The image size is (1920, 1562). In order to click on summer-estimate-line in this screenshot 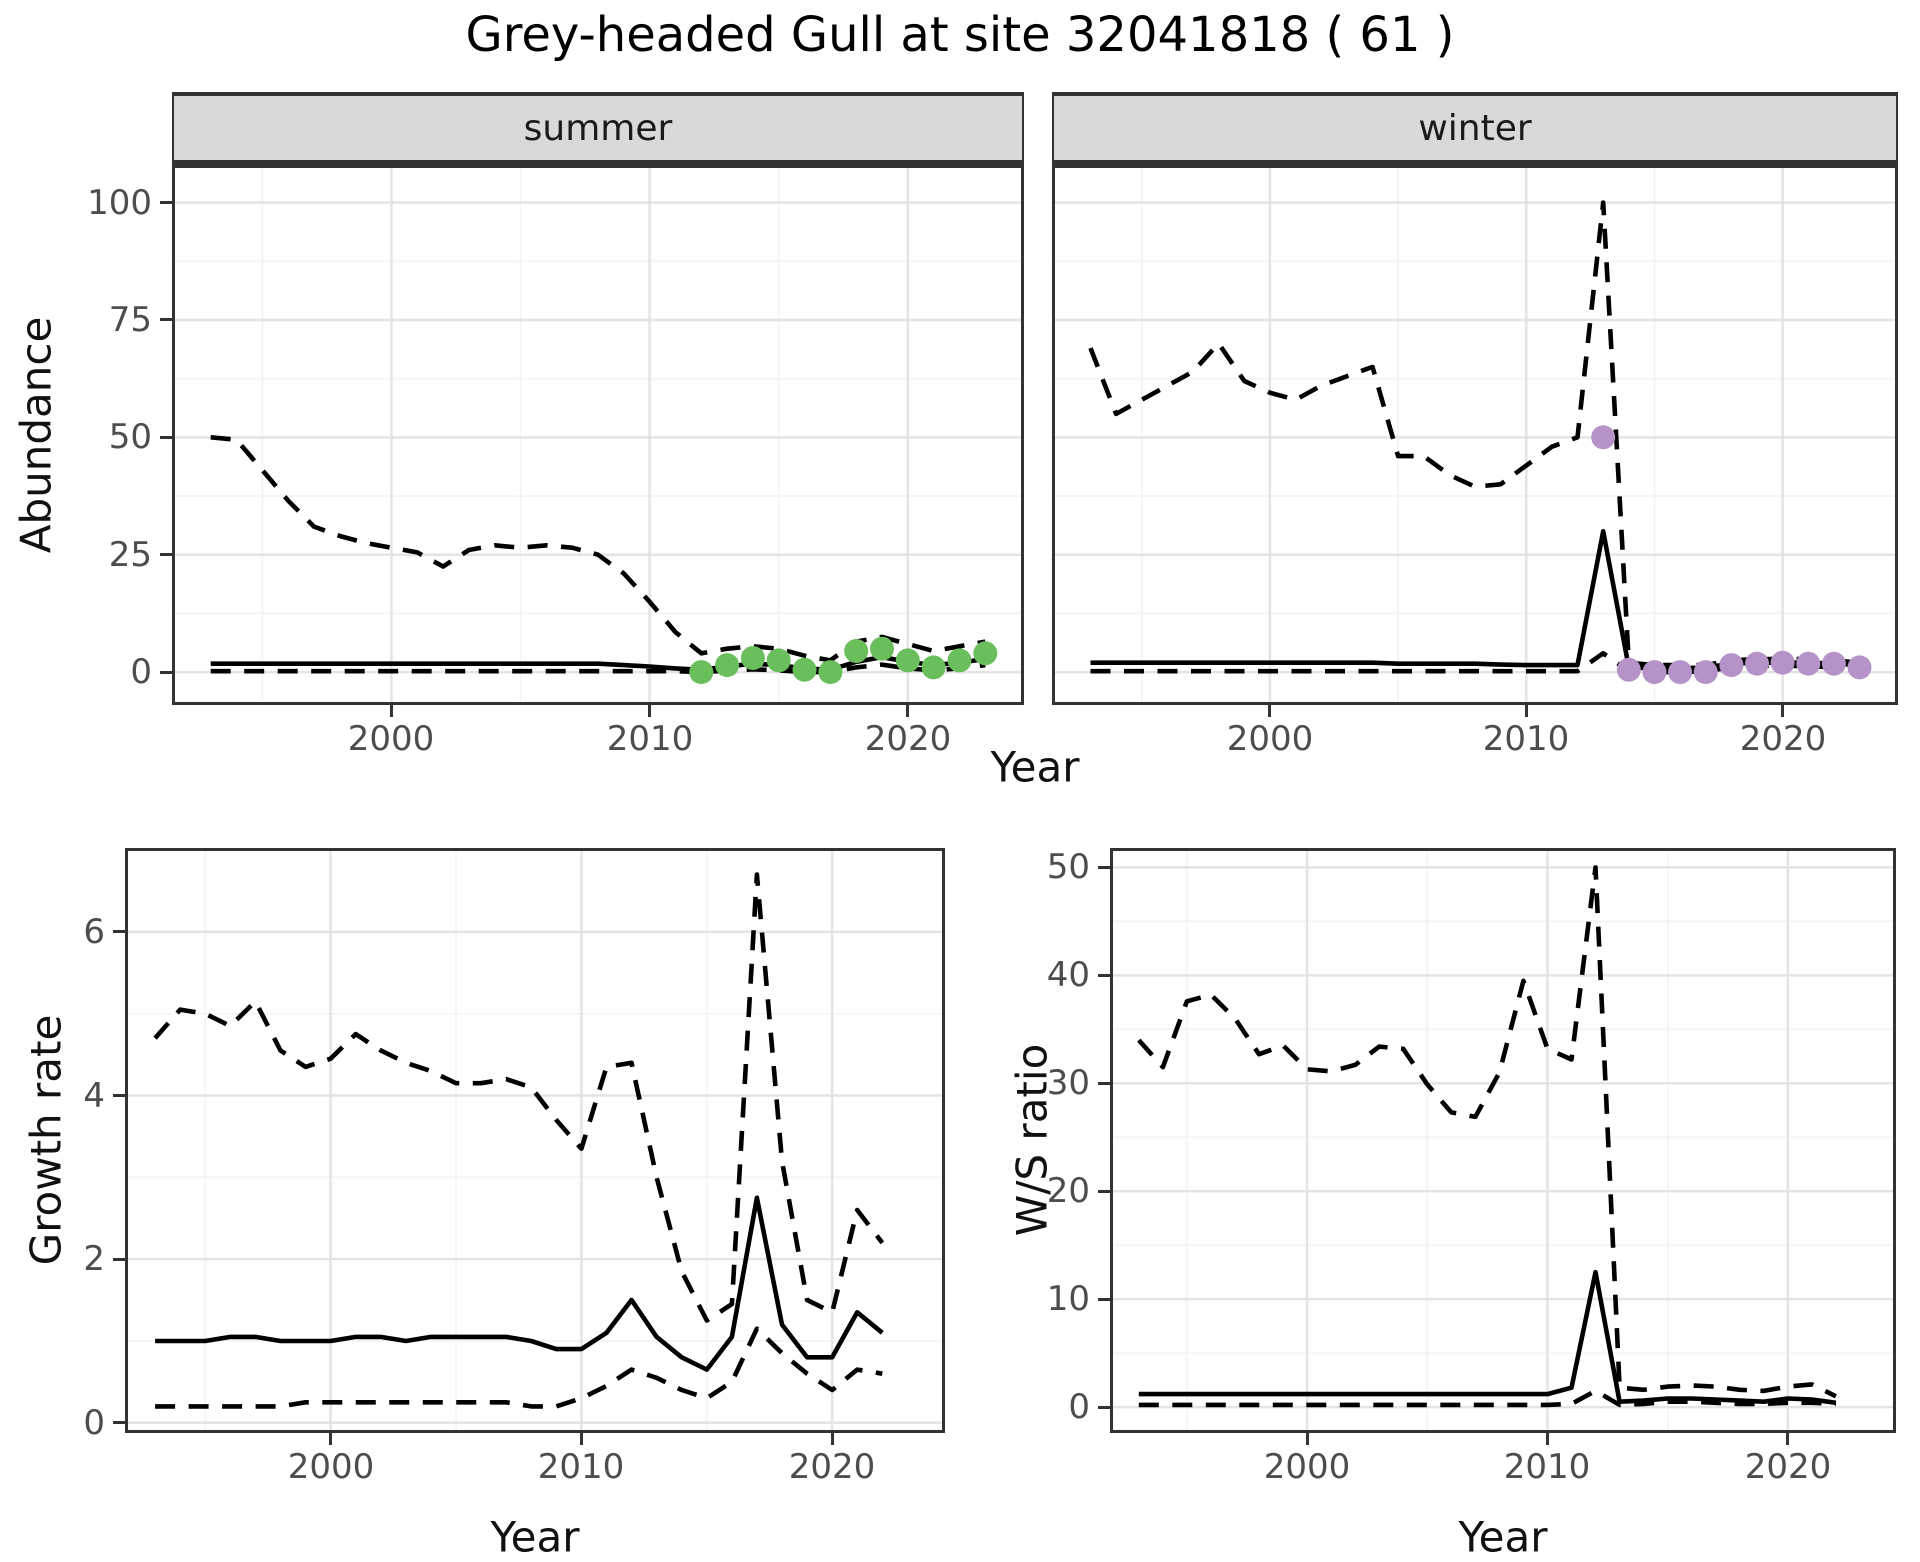, I will do `click(598, 663)`.